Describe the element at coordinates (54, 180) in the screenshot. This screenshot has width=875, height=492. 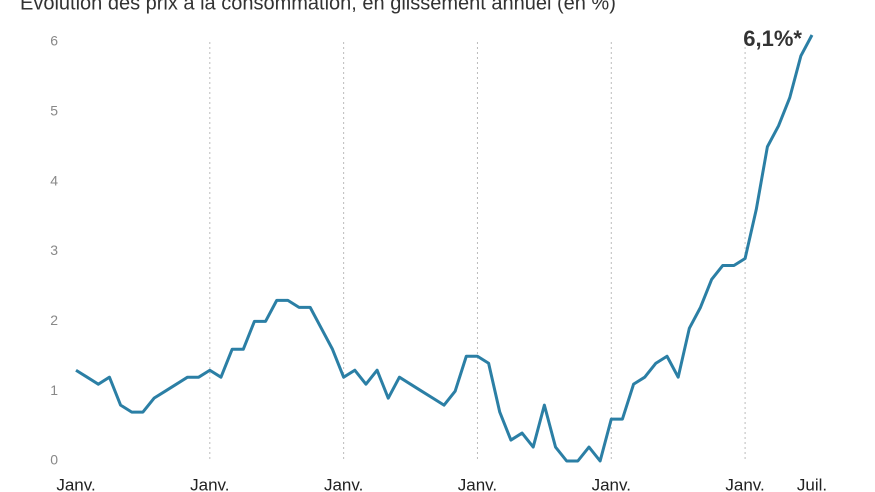
I see `y-tick-label: 4` at that location.